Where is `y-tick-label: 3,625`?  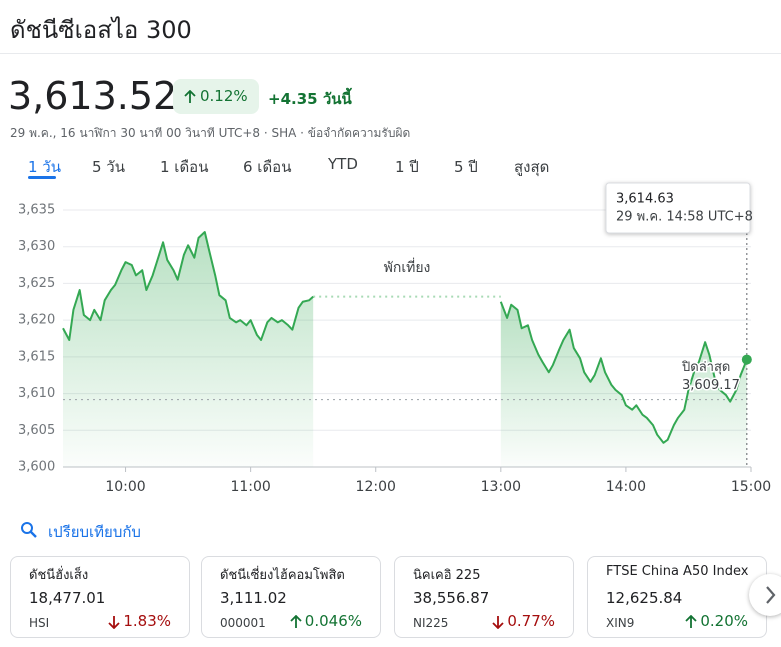 y-tick-label: 3,625 is located at coordinates (36, 283).